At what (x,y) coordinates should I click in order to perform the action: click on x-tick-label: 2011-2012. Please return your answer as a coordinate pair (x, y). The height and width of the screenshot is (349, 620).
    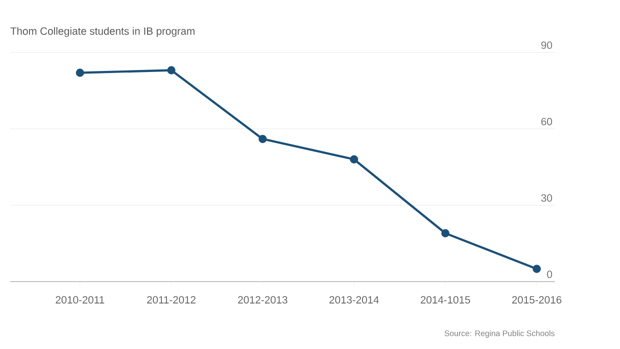
    Looking at the image, I should click on (171, 300).